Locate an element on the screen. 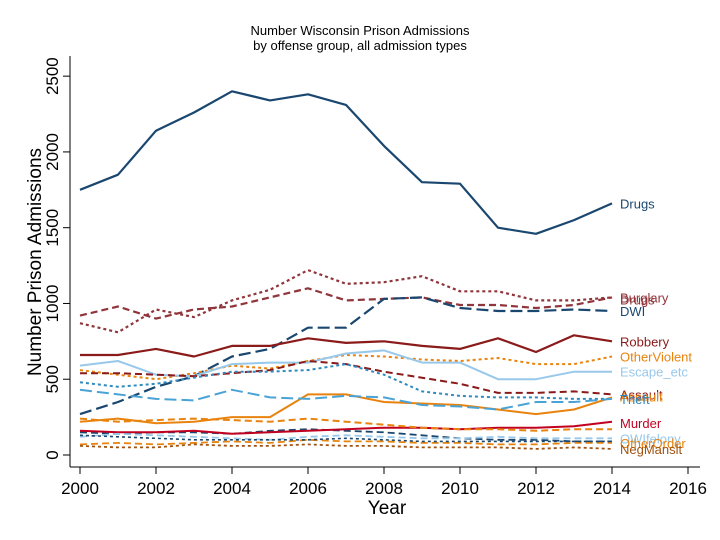 The image size is (720, 540). x-tick-label: 2010 is located at coordinates (460, 488).